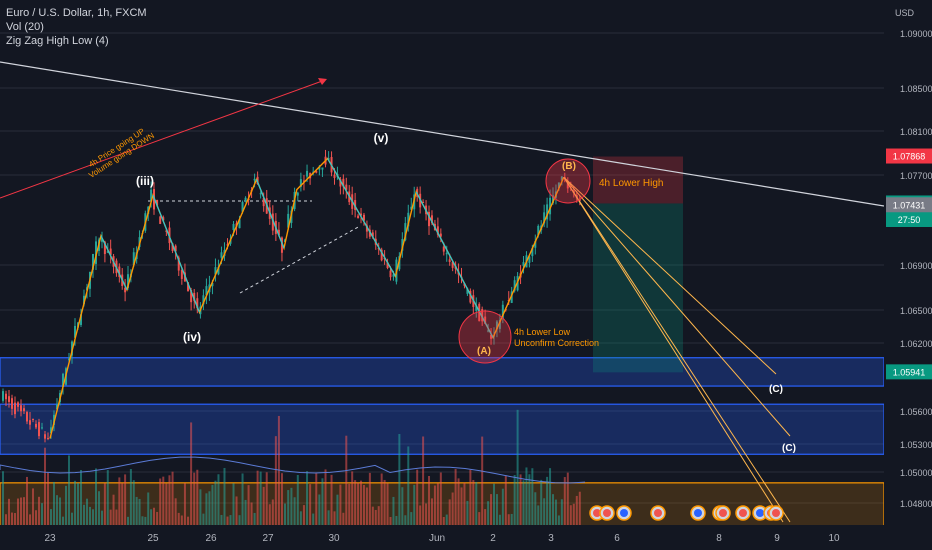 The height and width of the screenshot is (550, 932). What do you see at coordinates (777, 538) in the screenshot?
I see `time-tick: 9` at bounding box center [777, 538].